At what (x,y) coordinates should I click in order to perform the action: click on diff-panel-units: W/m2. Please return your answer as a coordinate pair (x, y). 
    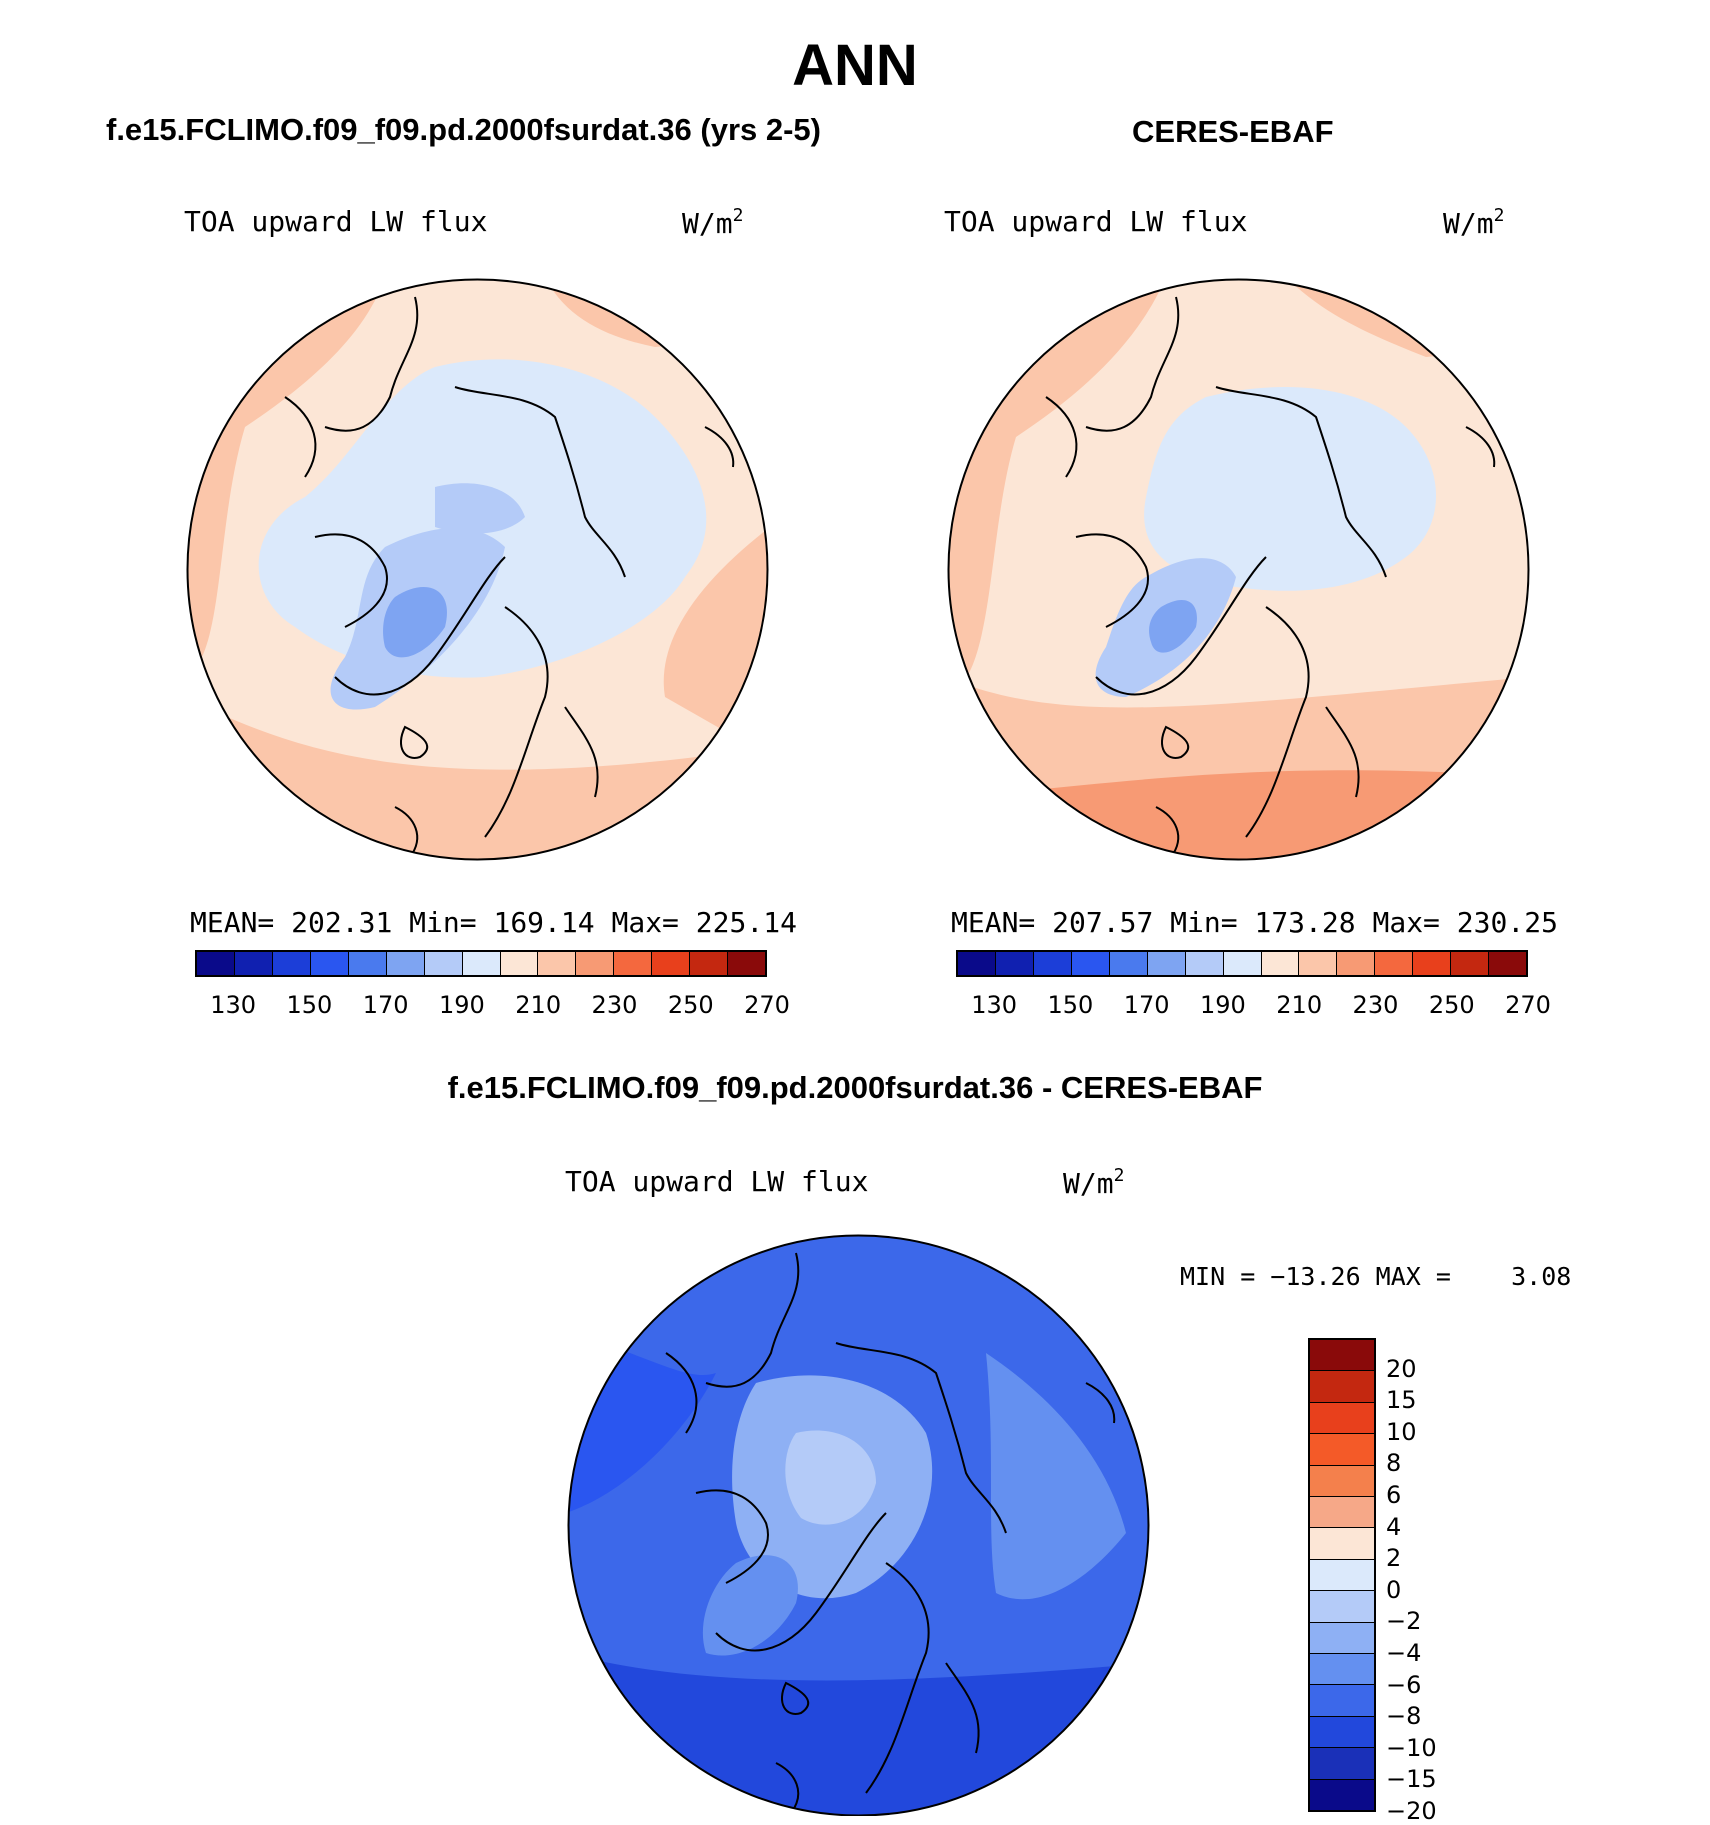
    Looking at the image, I should click on (1094, 1182).